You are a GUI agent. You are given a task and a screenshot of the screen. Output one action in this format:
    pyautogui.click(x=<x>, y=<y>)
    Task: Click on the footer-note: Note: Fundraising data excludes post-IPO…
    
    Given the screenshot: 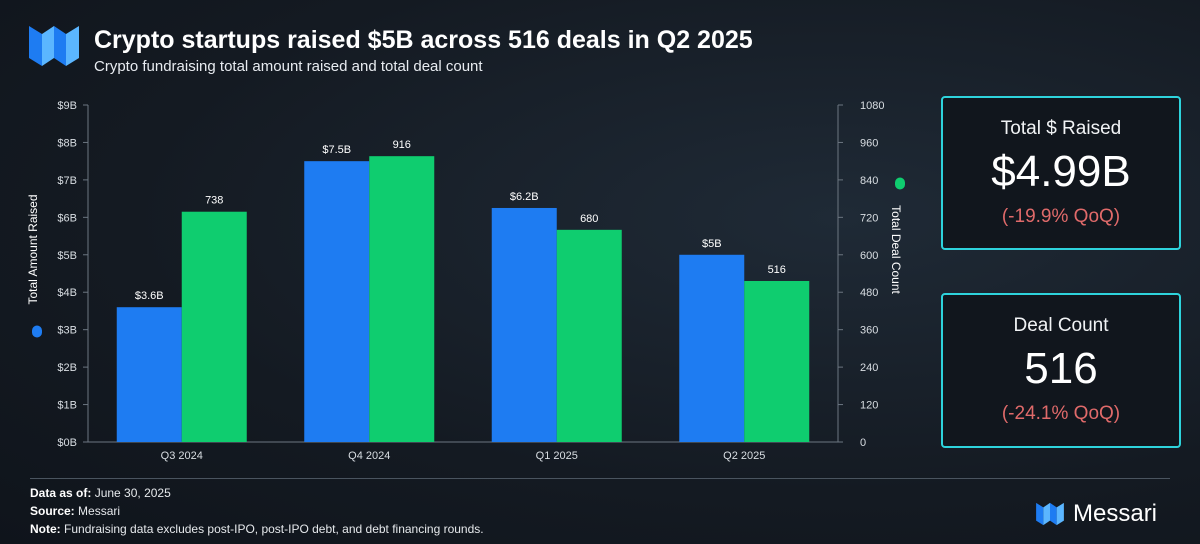 What is the action you would take?
    pyautogui.click(x=257, y=529)
    